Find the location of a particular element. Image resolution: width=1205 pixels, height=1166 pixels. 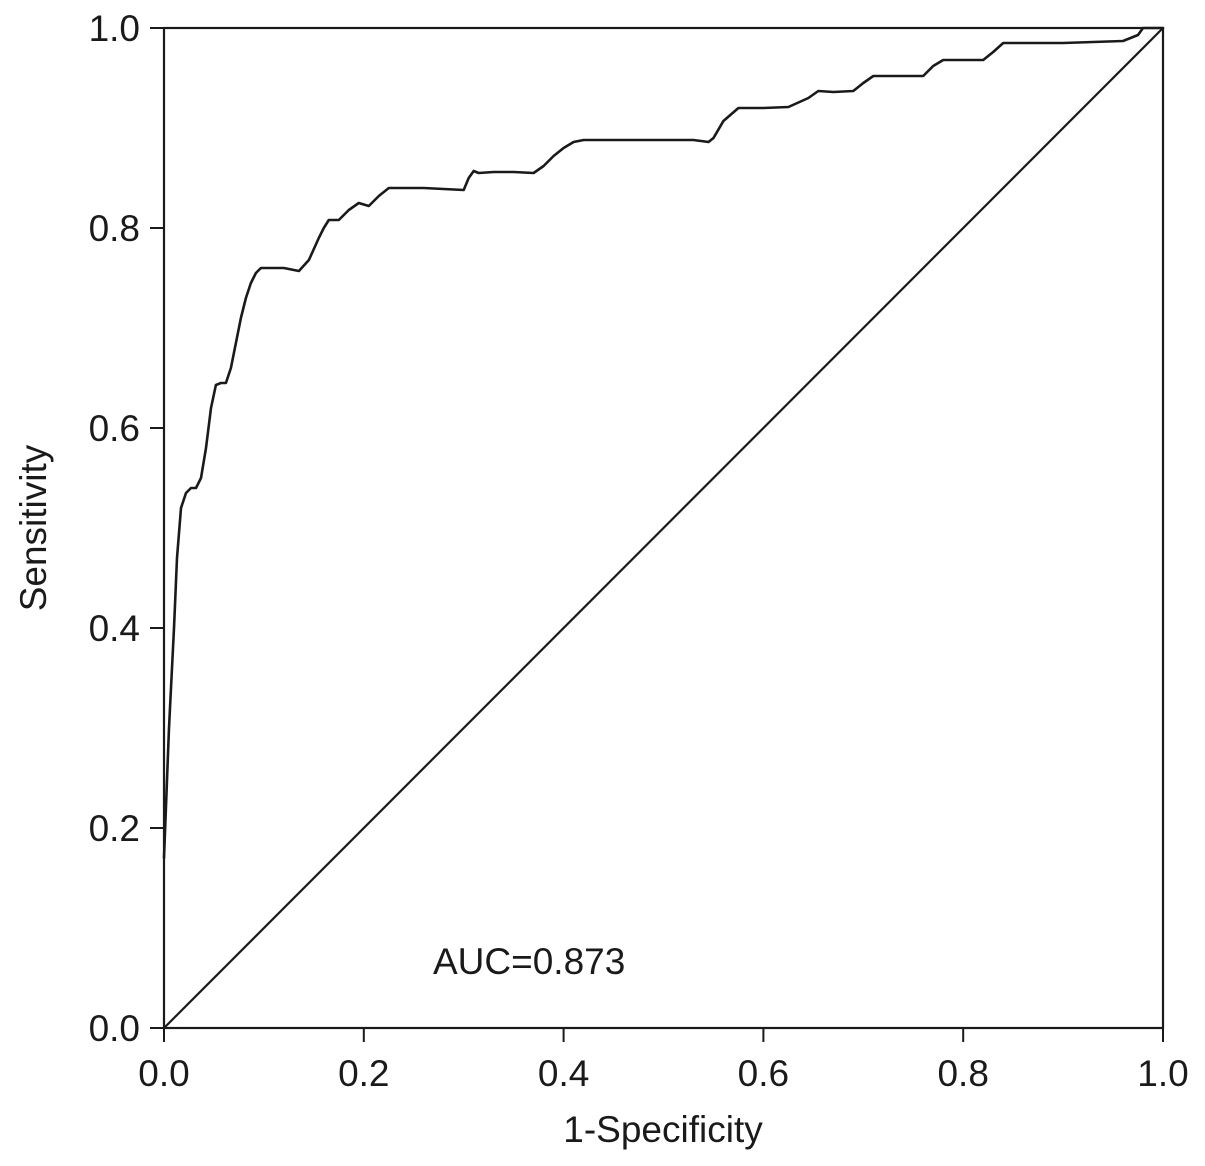

x-tick-label: 0.4 is located at coordinates (563, 1073).